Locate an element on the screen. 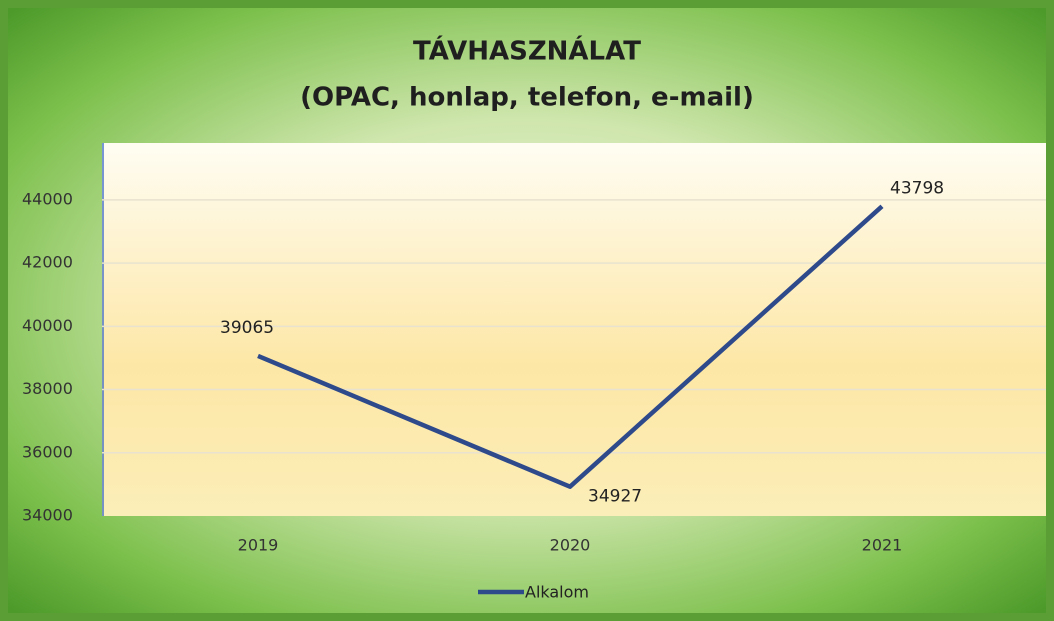 The width and height of the screenshot is (1054, 621). data-label: 34927 is located at coordinates (615, 497).